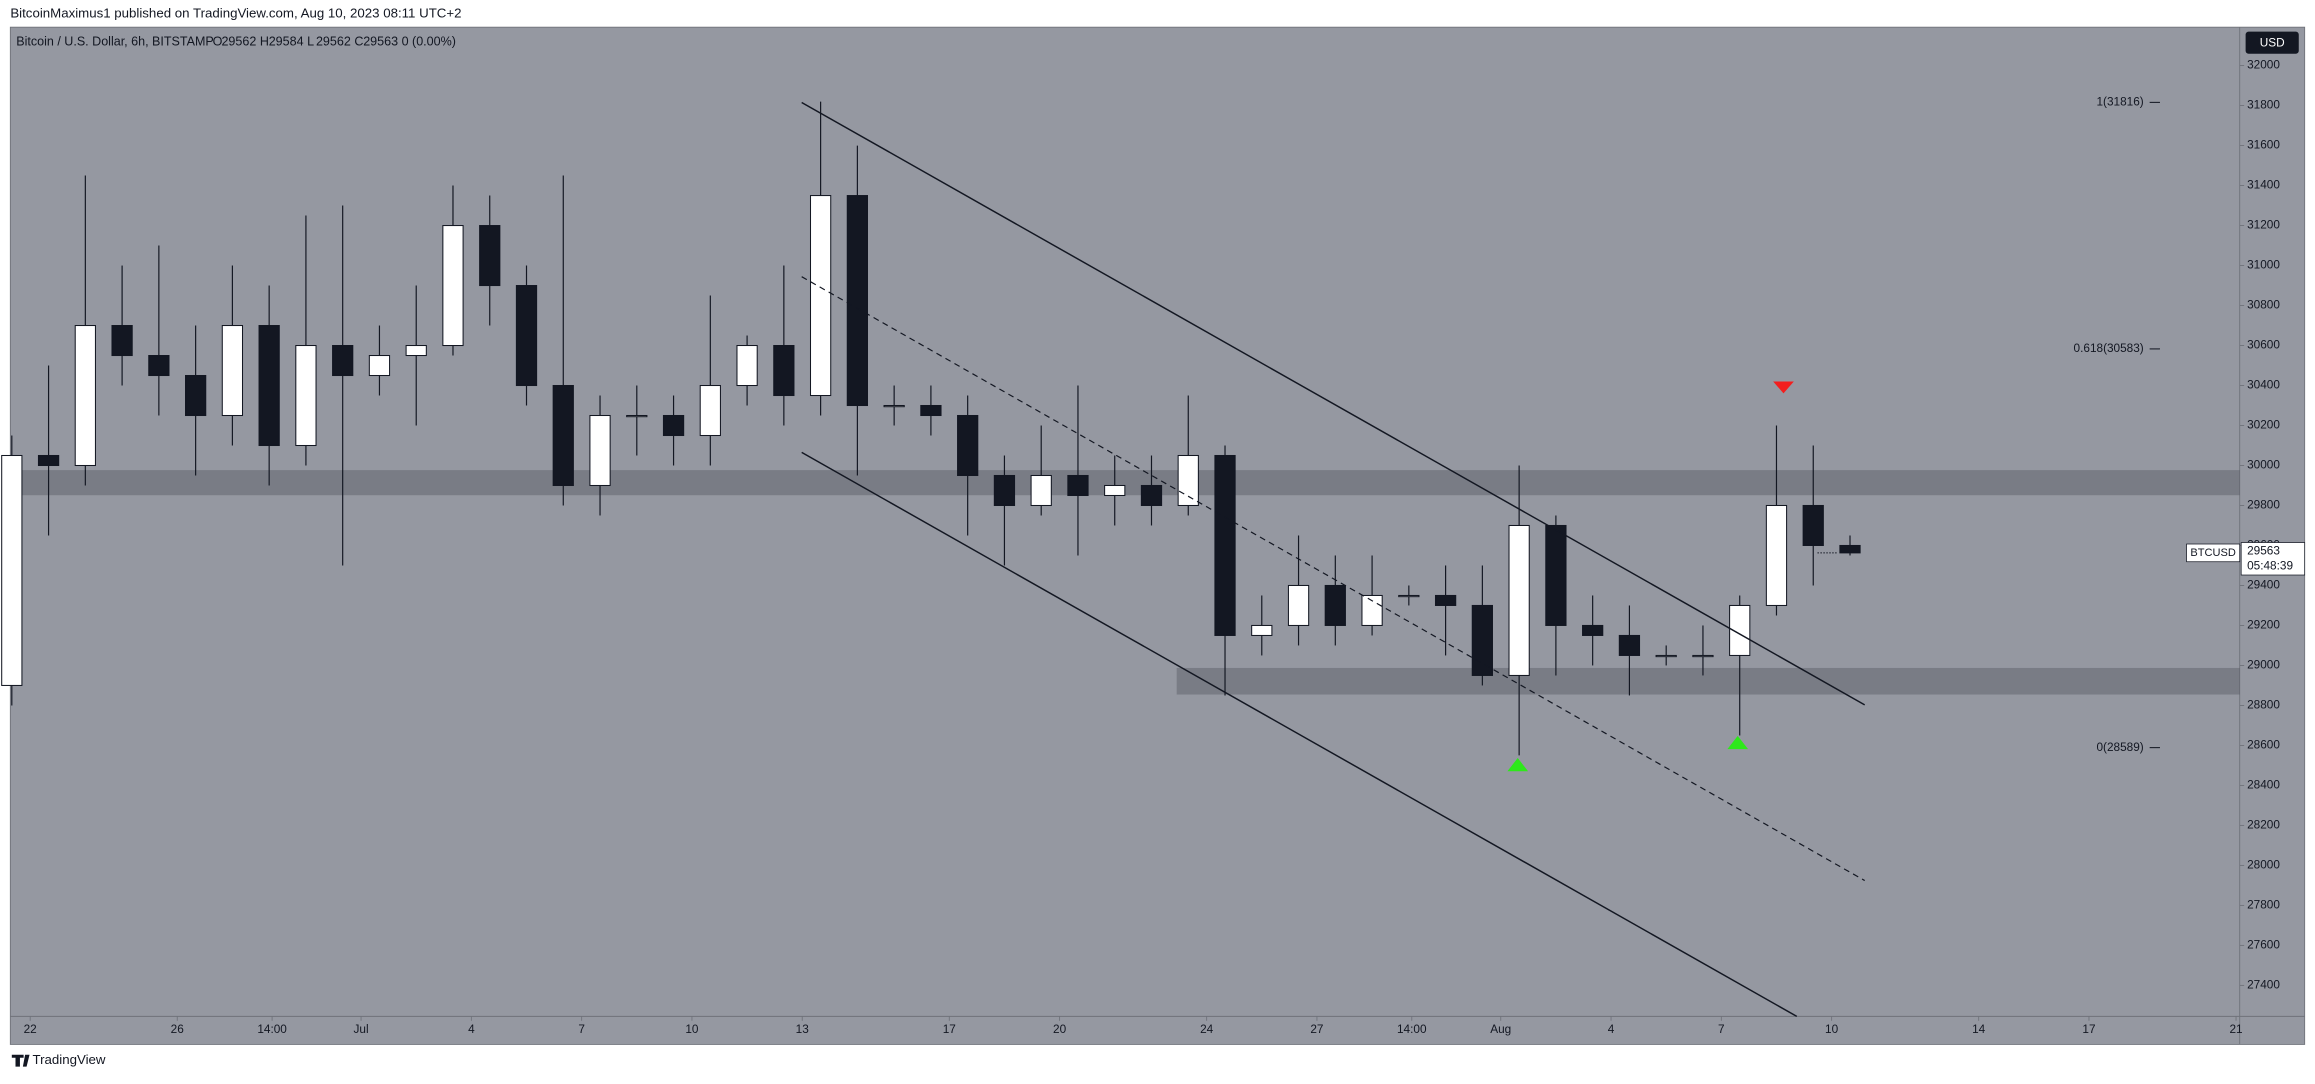  What do you see at coordinates (1316, 1029) in the screenshot?
I see `x-tick-label: 27` at bounding box center [1316, 1029].